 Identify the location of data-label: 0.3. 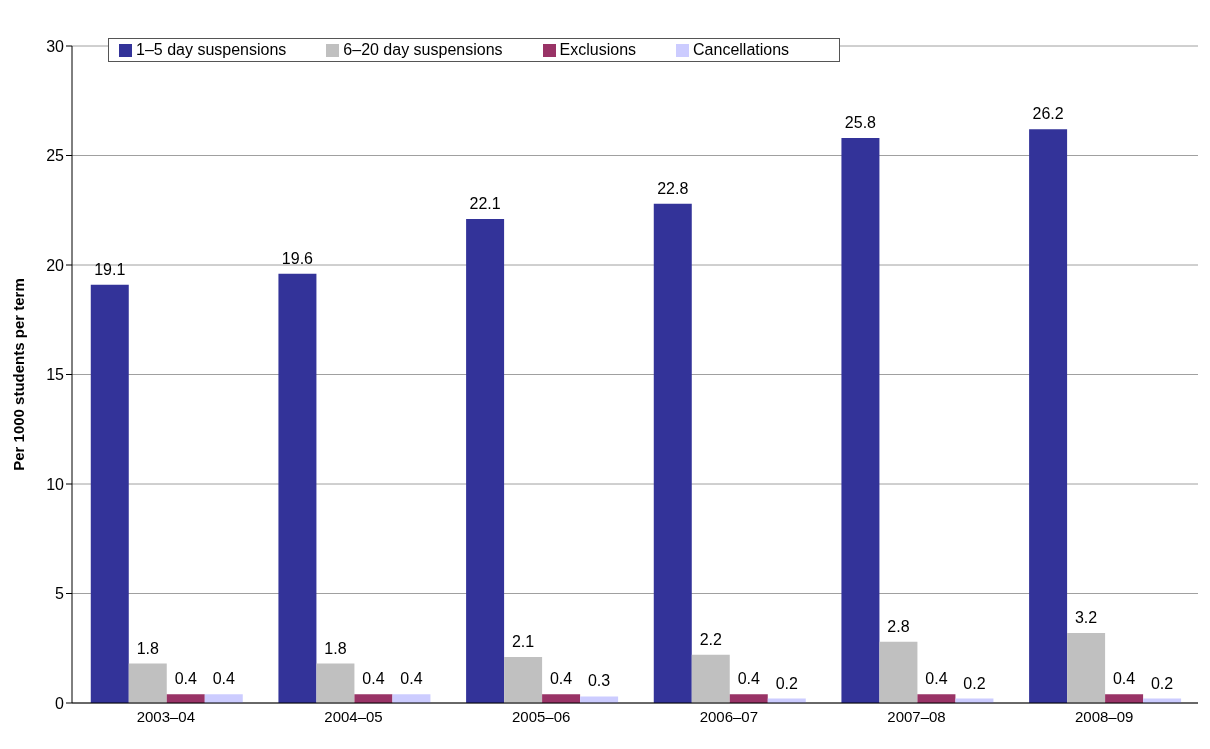
(599, 681).